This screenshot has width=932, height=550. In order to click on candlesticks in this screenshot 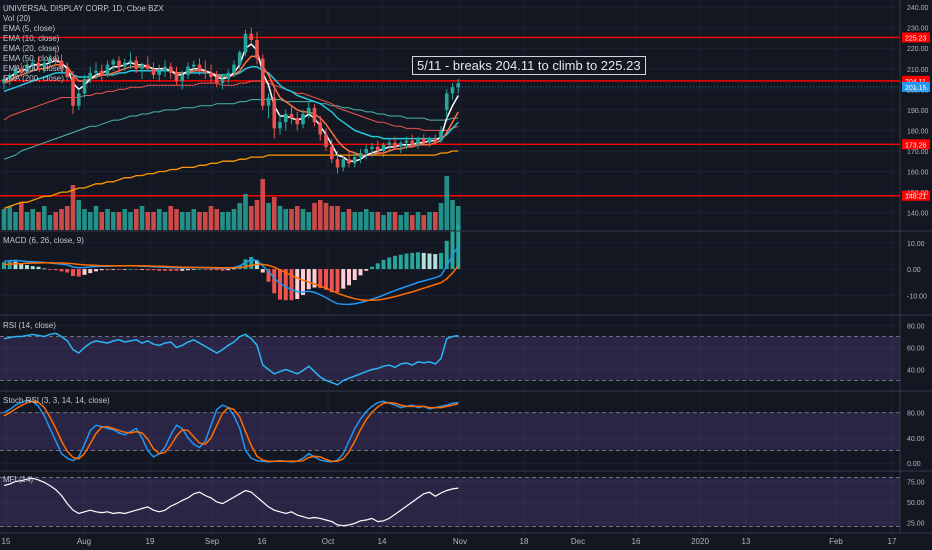, I will do `click(231, 100)`.